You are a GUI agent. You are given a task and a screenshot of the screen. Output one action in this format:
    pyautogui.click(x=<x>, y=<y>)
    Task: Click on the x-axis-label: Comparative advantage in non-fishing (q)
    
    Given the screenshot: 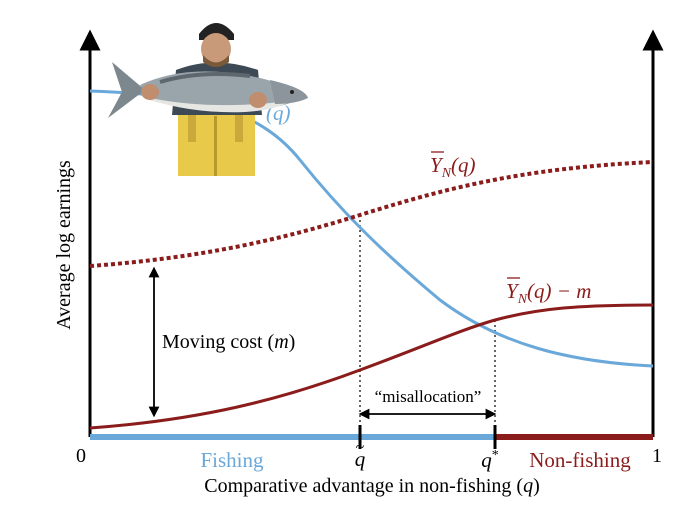 What is the action you would take?
    pyautogui.click(x=371, y=486)
    